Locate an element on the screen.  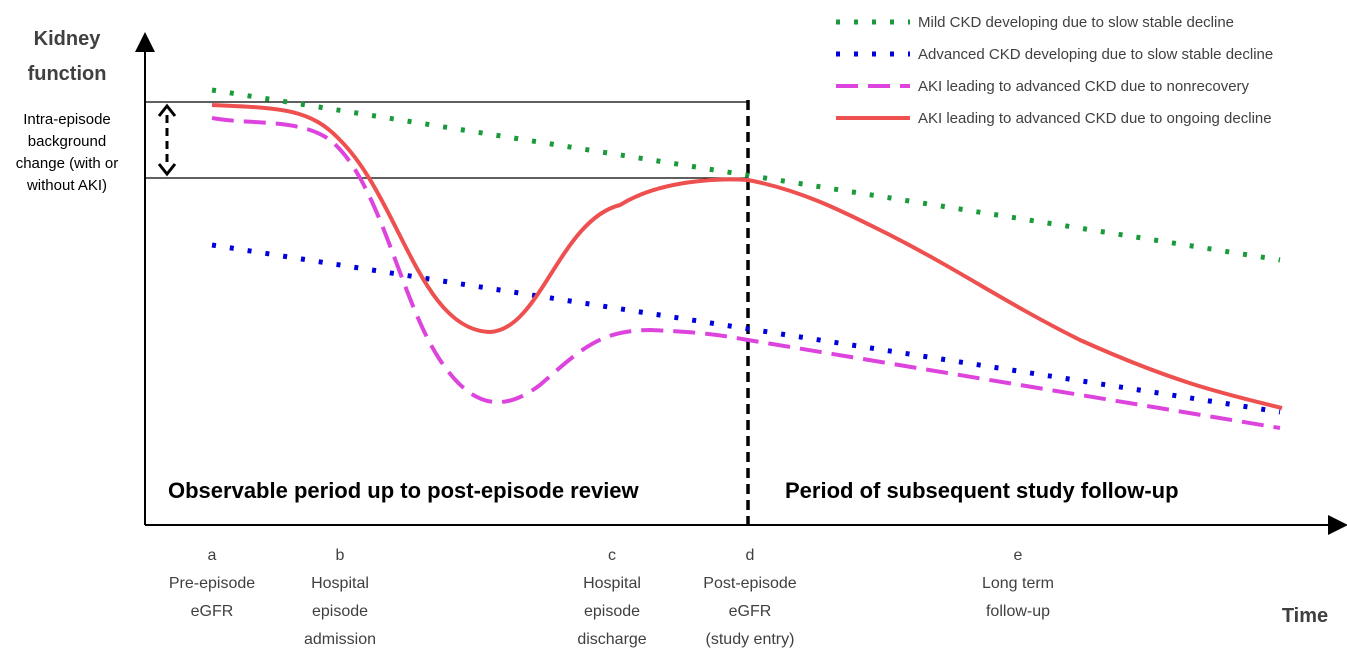
y-axis-label: Kidney is located at coordinates (68, 39).